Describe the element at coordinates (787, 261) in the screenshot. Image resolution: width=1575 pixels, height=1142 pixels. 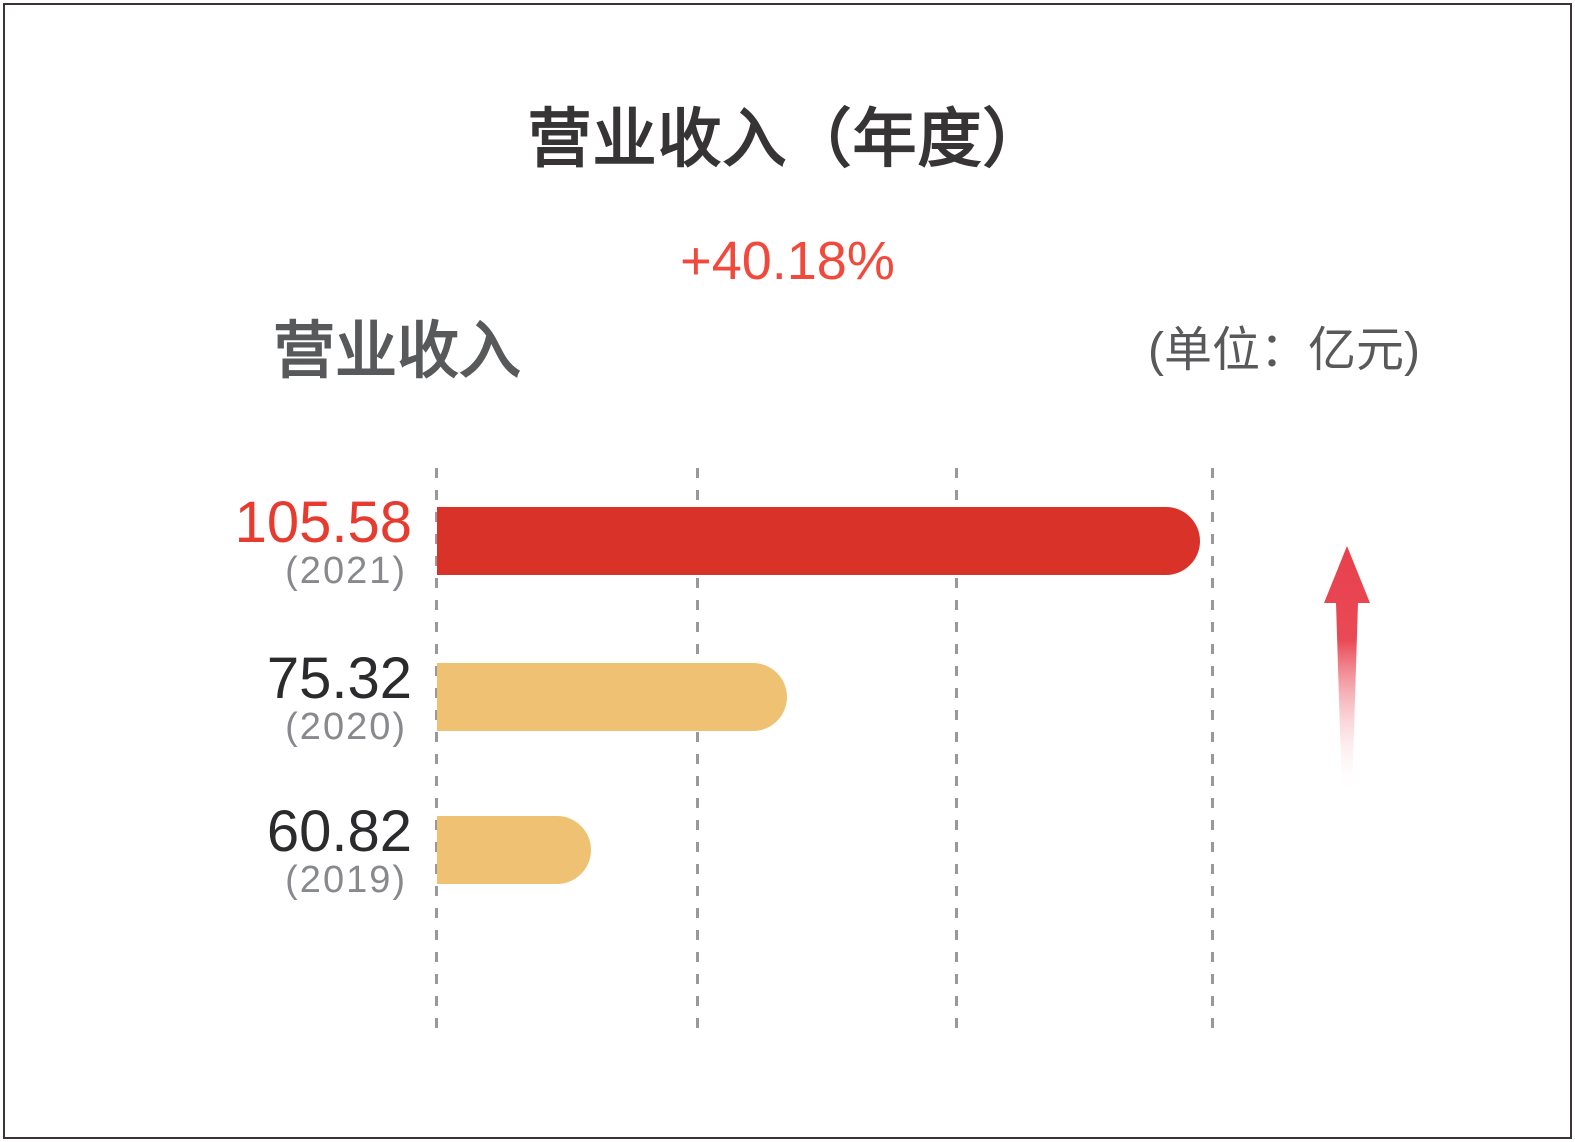
I see `growth-percentage: +40.18%` at that location.